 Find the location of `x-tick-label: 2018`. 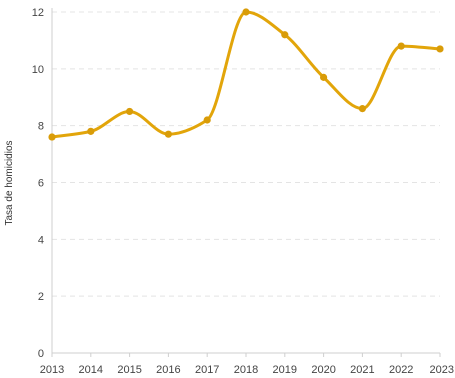

x-tick-label: 2018 is located at coordinates (246, 370).